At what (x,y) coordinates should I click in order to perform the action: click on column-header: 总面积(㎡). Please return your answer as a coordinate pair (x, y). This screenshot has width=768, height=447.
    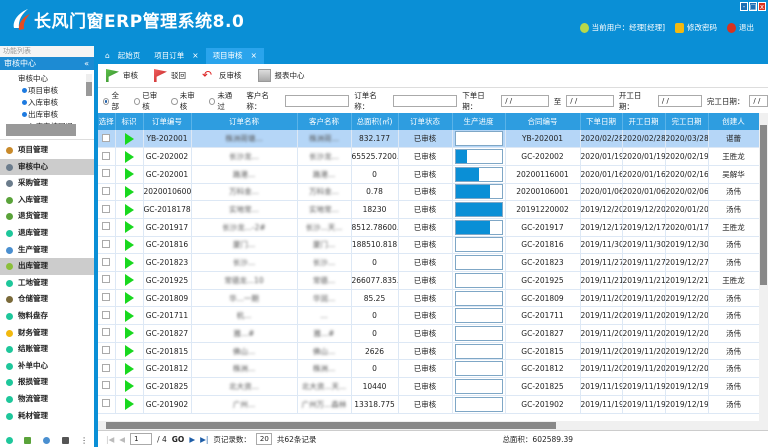
    Looking at the image, I should click on (375, 121).